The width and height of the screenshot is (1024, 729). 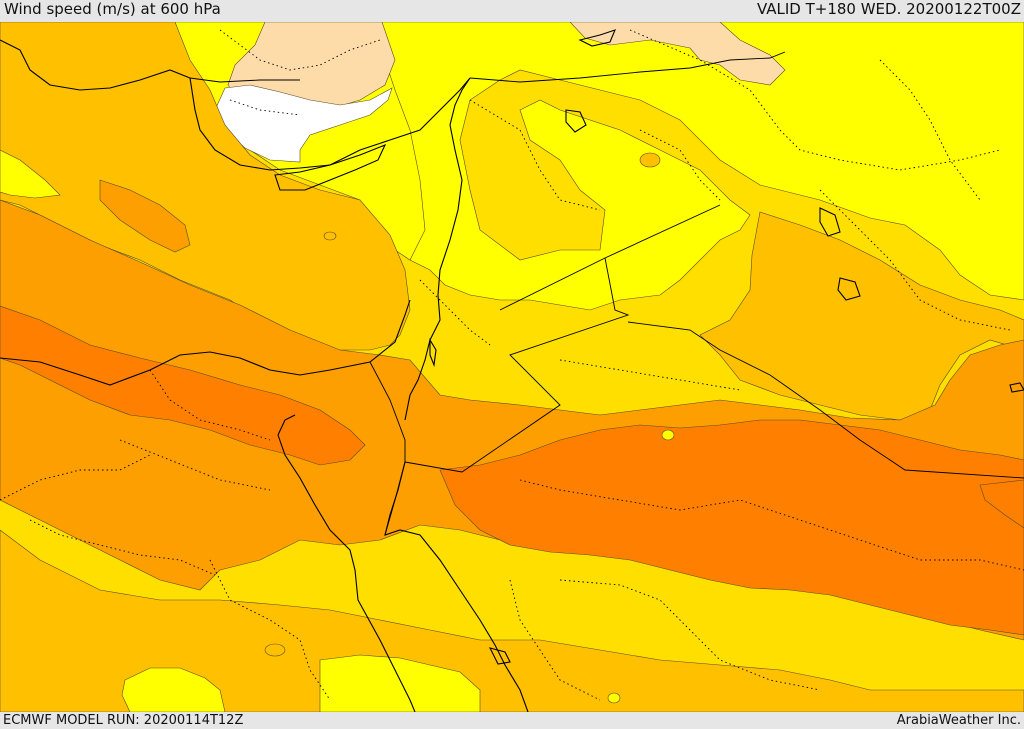 What do you see at coordinates (112, 9) in the screenshot?
I see `map-title: Wind speed (m/s) at 600 hPa` at bounding box center [112, 9].